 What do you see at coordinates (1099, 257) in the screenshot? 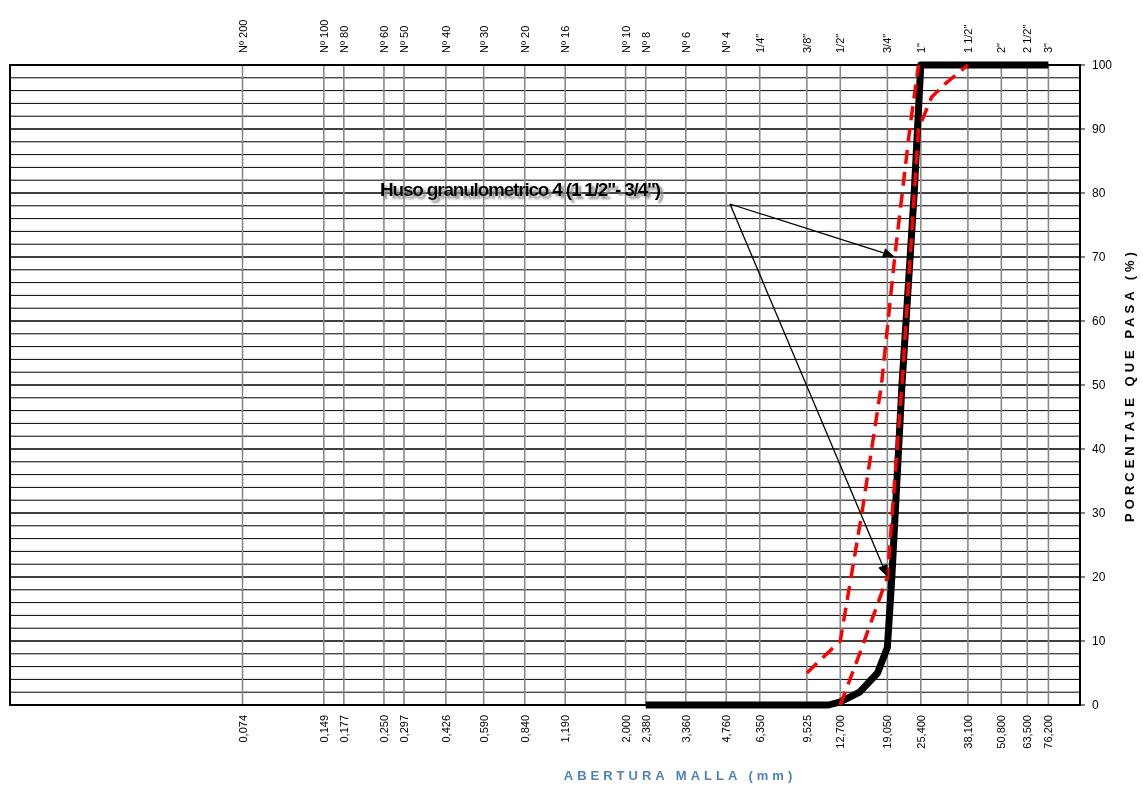
I see `y-tick-label: 70` at bounding box center [1099, 257].